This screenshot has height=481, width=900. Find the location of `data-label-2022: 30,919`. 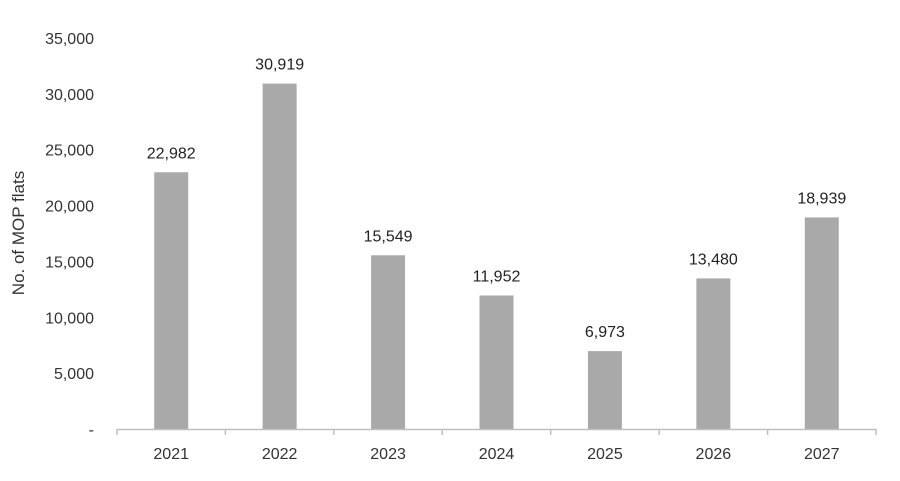

data-label-2022: 30,919 is located at coordinates (279, 65).